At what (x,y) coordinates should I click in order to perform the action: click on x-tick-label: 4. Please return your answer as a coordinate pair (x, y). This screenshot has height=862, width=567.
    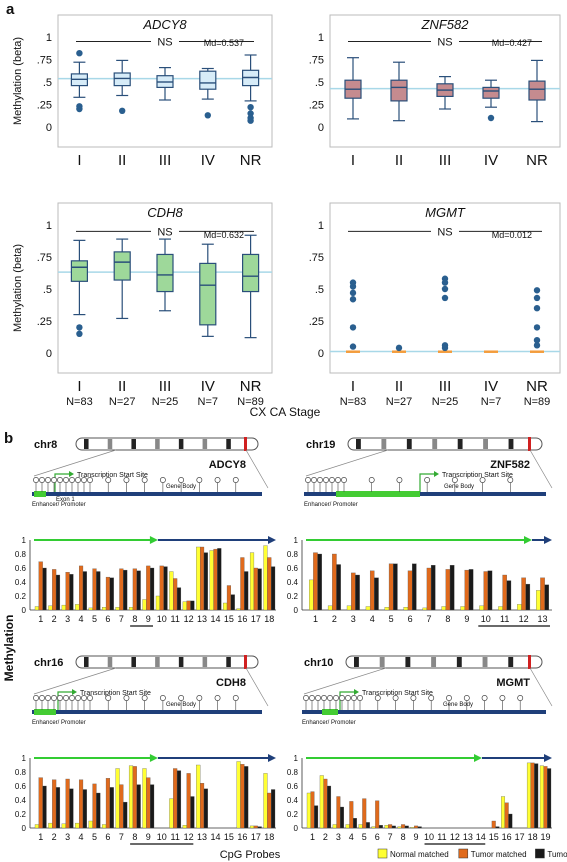
    Looking at the image, I should click on (372, 619).